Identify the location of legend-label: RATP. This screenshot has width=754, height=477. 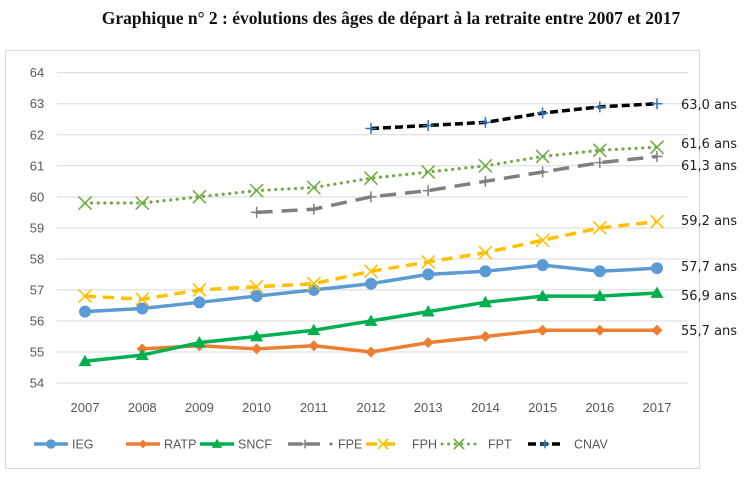
(180, 445).